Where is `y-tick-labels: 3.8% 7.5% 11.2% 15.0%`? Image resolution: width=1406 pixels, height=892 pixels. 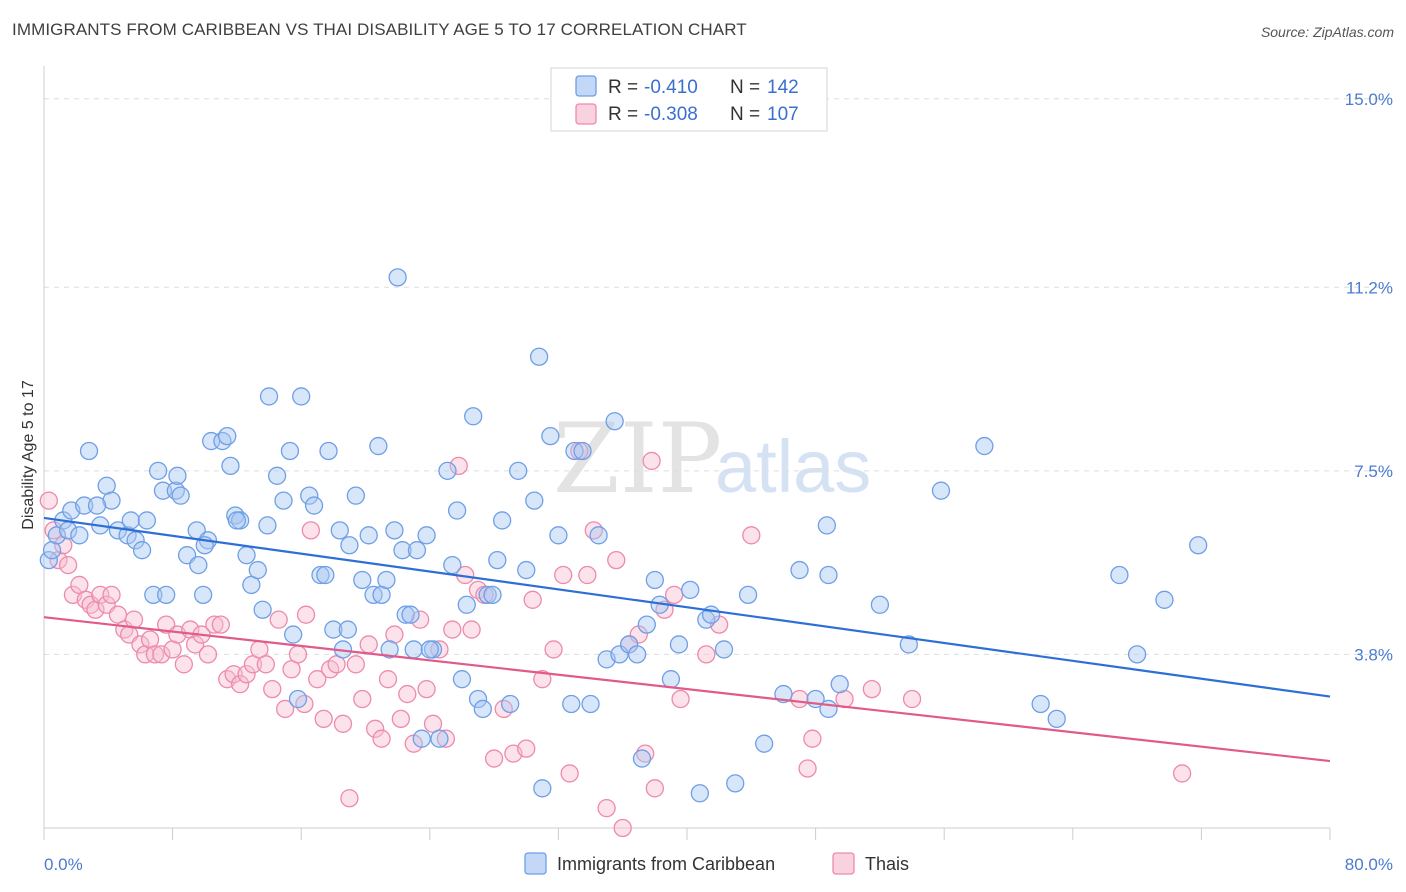
y-tick-labels: 3.8% 7.5% 11.2% 15.0% is located at coordinates (1369, 377).